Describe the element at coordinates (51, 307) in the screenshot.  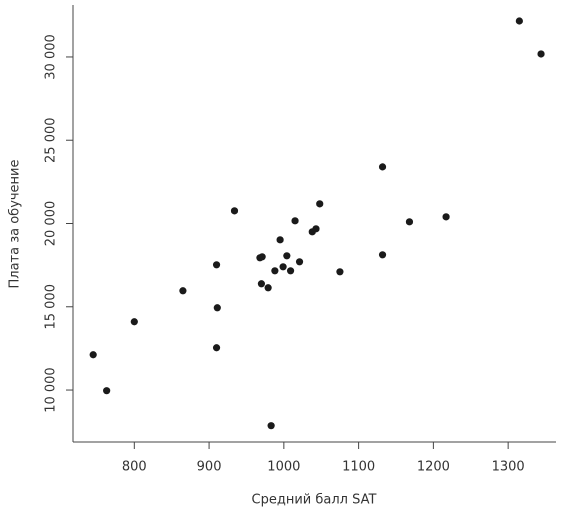
I see `y-tick-label: 15 000` at that location.